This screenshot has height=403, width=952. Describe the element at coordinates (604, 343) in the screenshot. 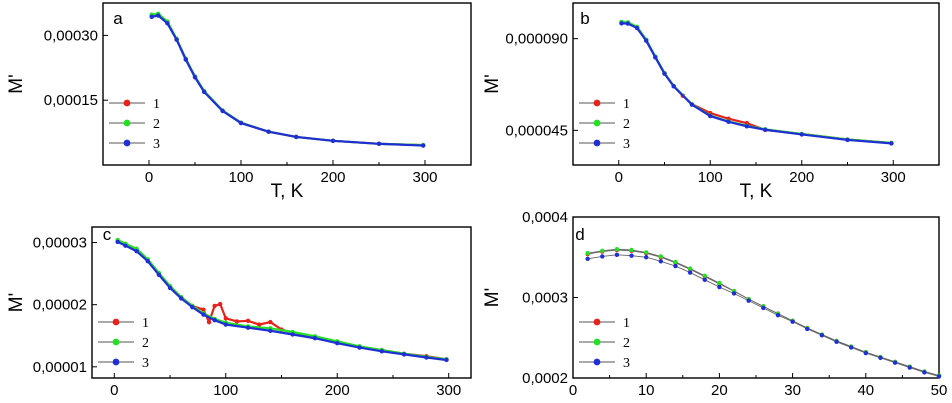

I see `legend-d: 1 2 3` at that location.